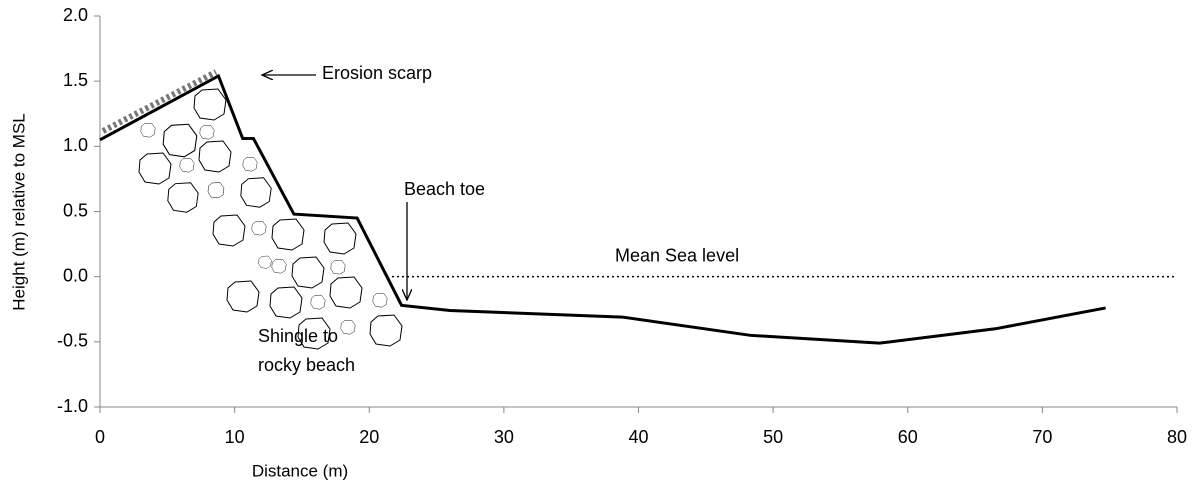 Image resolution: width=1204 pixels, height=486 pixels. What do you see at coordinates (300, 470) in the screenshot?
I see `x-axis-title: Distance (m)` at bounding box center [300, 470].